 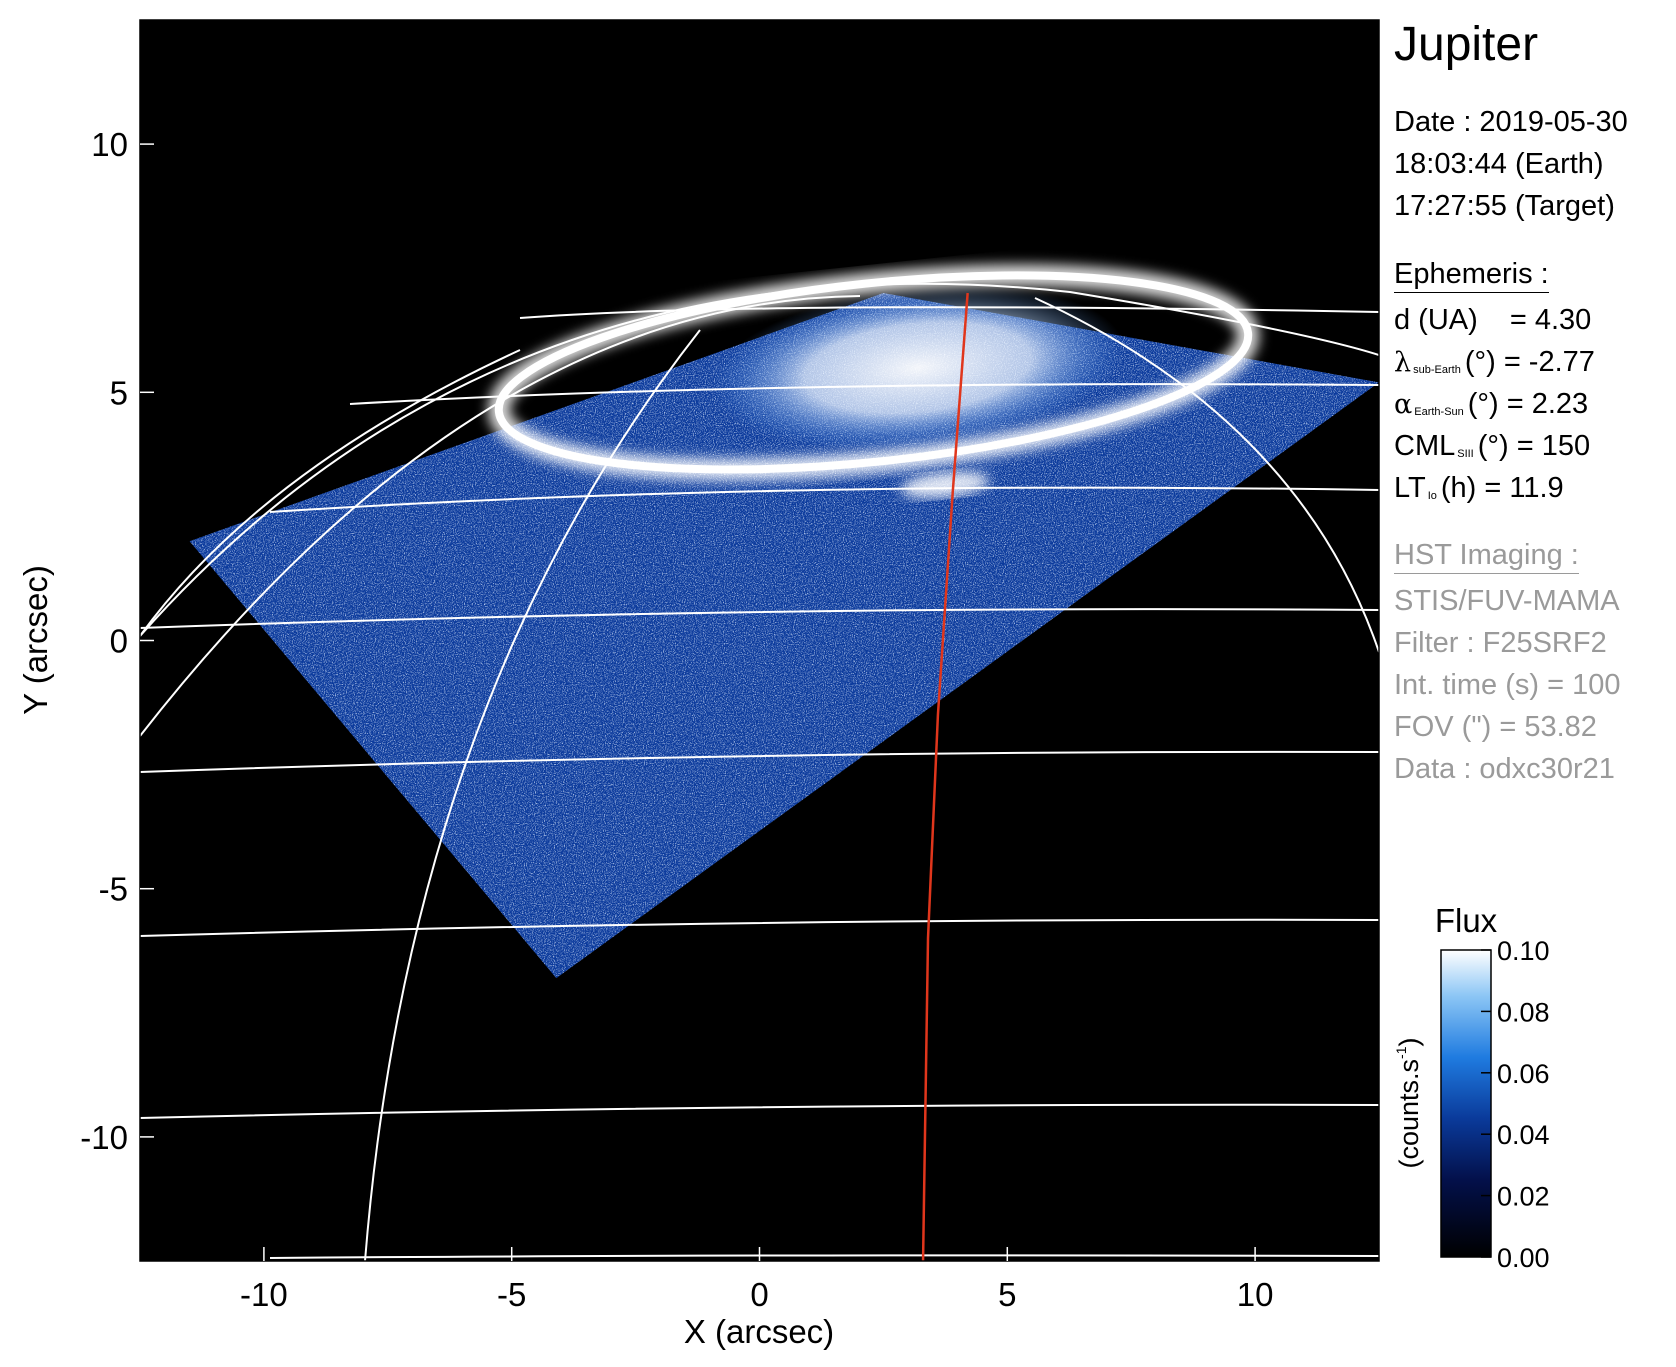 What do you see at coordinates (1483, 404) in the screenshot?
I see `alpha-unit: (°)` at bounding box center [1483, 404].